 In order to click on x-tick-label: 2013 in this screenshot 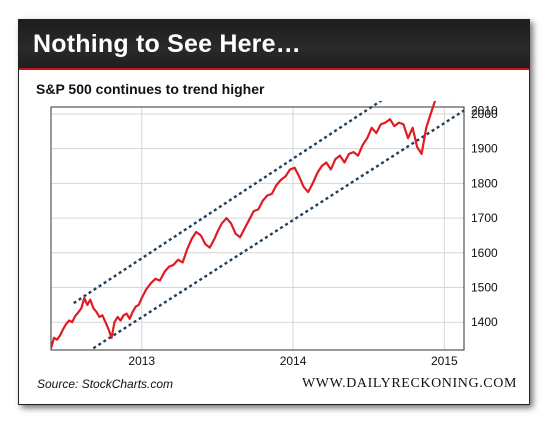, I will do `click(141, 361)`.